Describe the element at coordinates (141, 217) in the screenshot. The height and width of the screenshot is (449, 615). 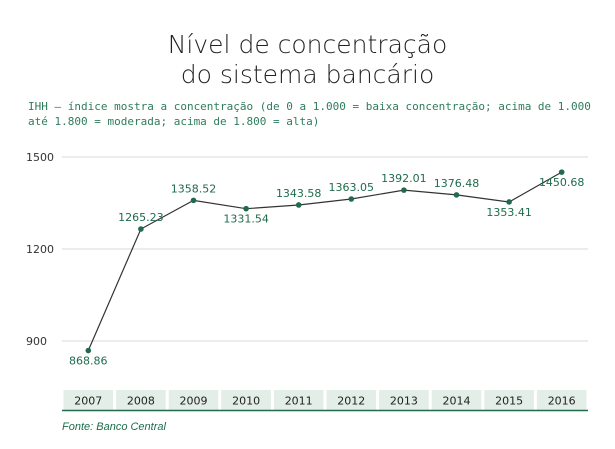
I see `data-label: 1265.23` at that location.